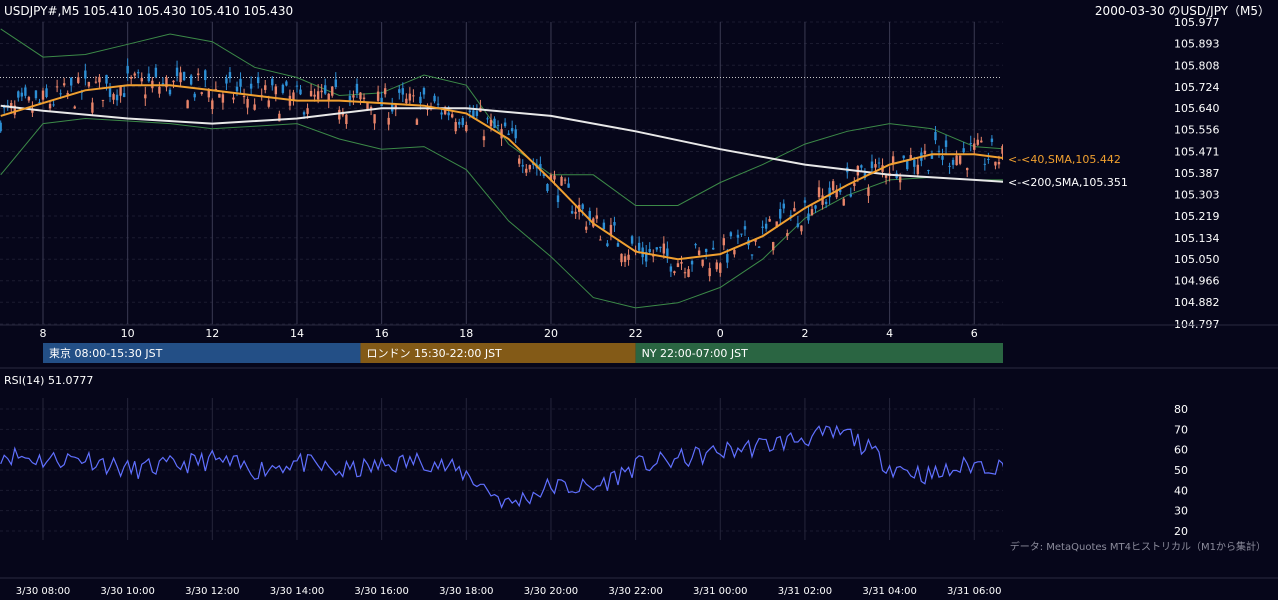 The height and width of the screenshot is (600, 1278). I want to click on datetime-tick-label: 3/30 18:00, so click(466, 591).